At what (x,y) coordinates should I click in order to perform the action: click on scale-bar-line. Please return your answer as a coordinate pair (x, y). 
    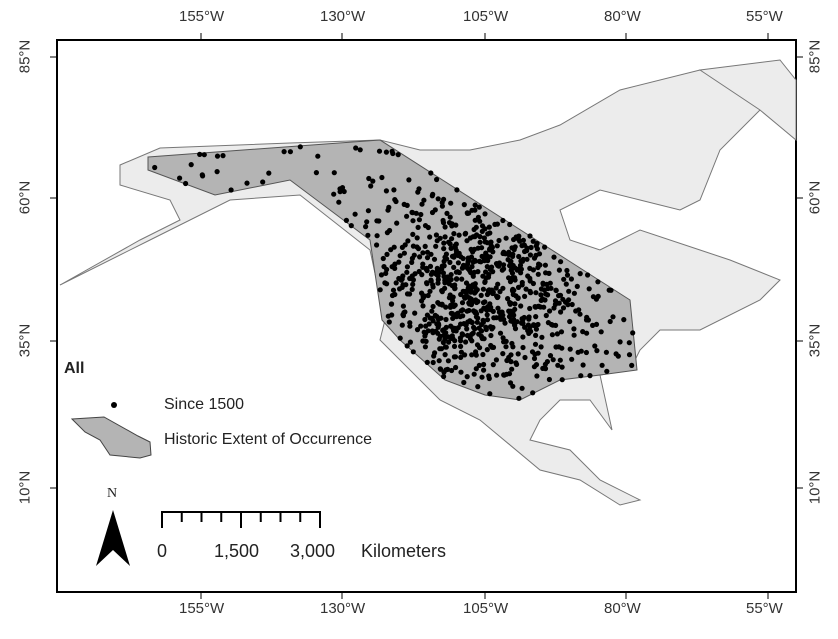
    Looking at the image, I should click on (241, 519).